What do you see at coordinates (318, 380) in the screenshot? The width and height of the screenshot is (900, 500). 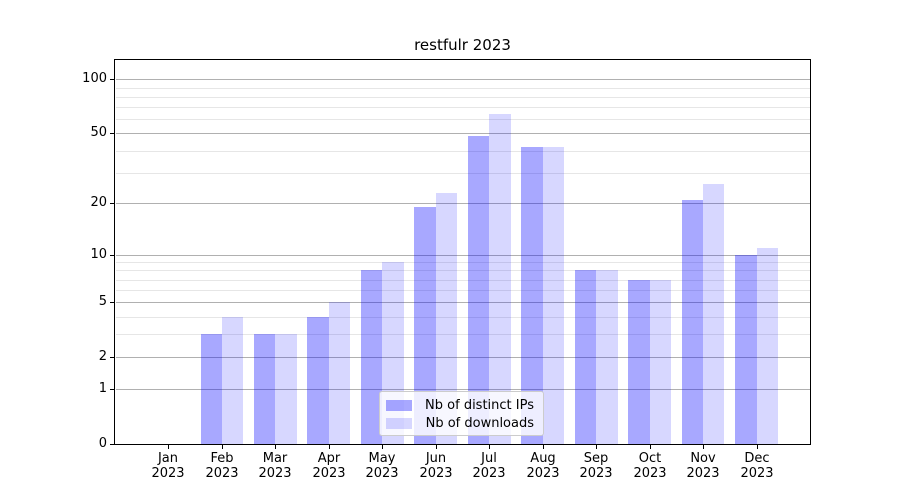 I see `bar-distinct-ips-apr` at bounding box center [318, 380].